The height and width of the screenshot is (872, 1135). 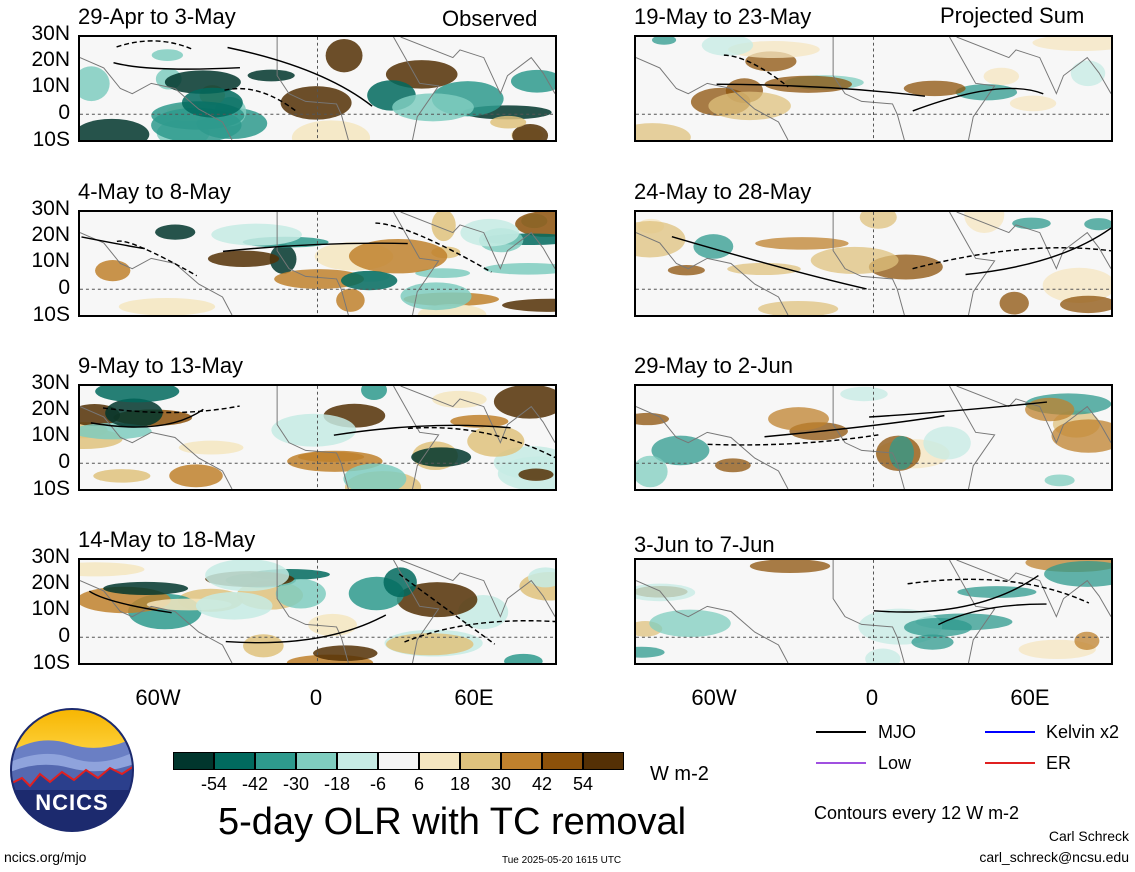 I want to click on colorbar-label: 18, so click(x=460, y=784).